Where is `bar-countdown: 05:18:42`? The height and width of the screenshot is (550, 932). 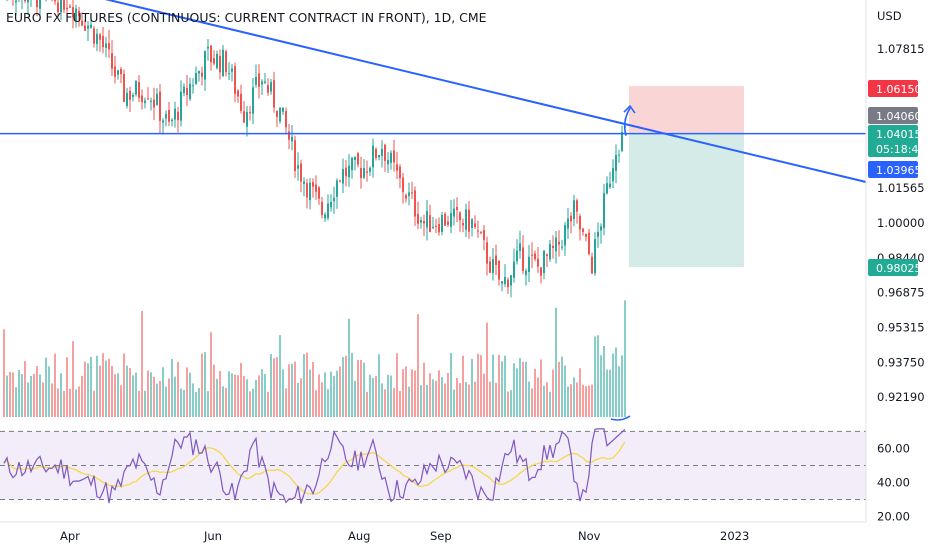 bar-countdown: 05:18:42 is located at coordinates (900, 149).